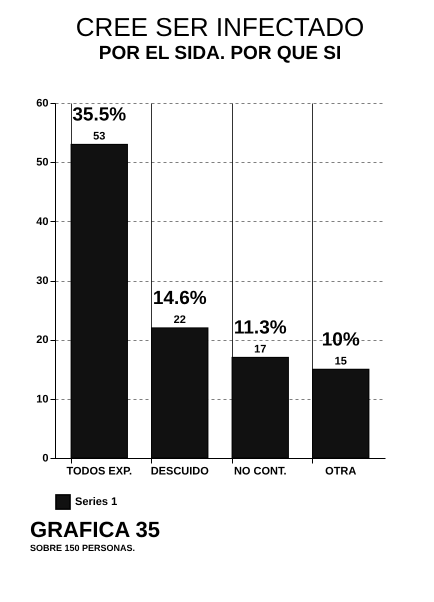 The height and width of the screenshot is (602, 434). Describe the element at coordinates (42, 281) in the screenshot. I see `y-tick-label: 30` at that location.